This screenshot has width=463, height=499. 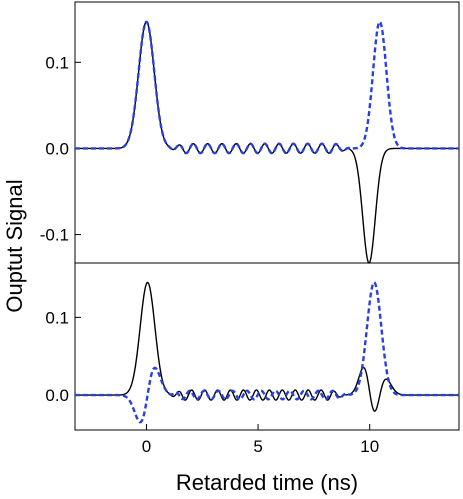 I want to click on y-axis-title: Ouptut Signal, so click(x=14, y=245).